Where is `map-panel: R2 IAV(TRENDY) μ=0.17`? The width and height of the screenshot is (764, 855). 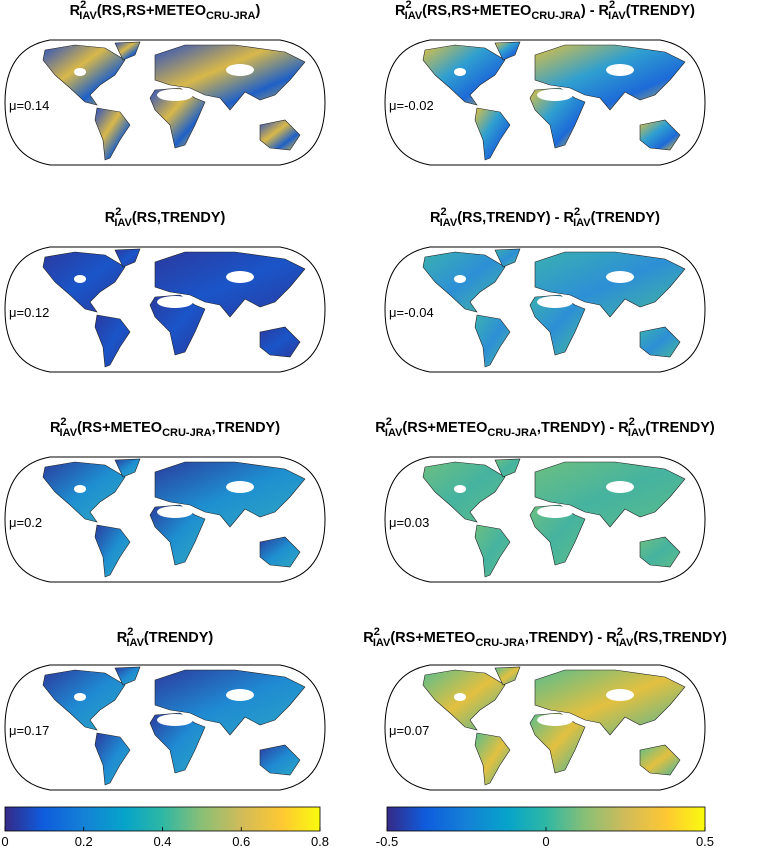 map-panel: R2 IAV(TRENDY) μ=0.17 is located at coordinates (165, 708).